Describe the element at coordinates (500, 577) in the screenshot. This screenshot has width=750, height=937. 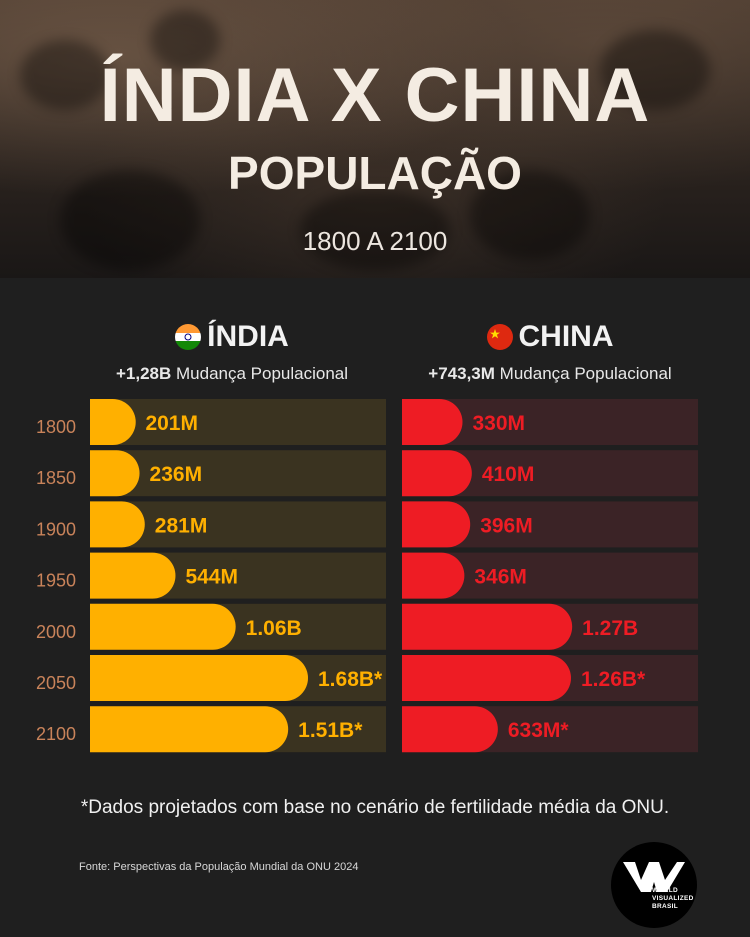
I see `china-value-label-1950: 346M` at that location.